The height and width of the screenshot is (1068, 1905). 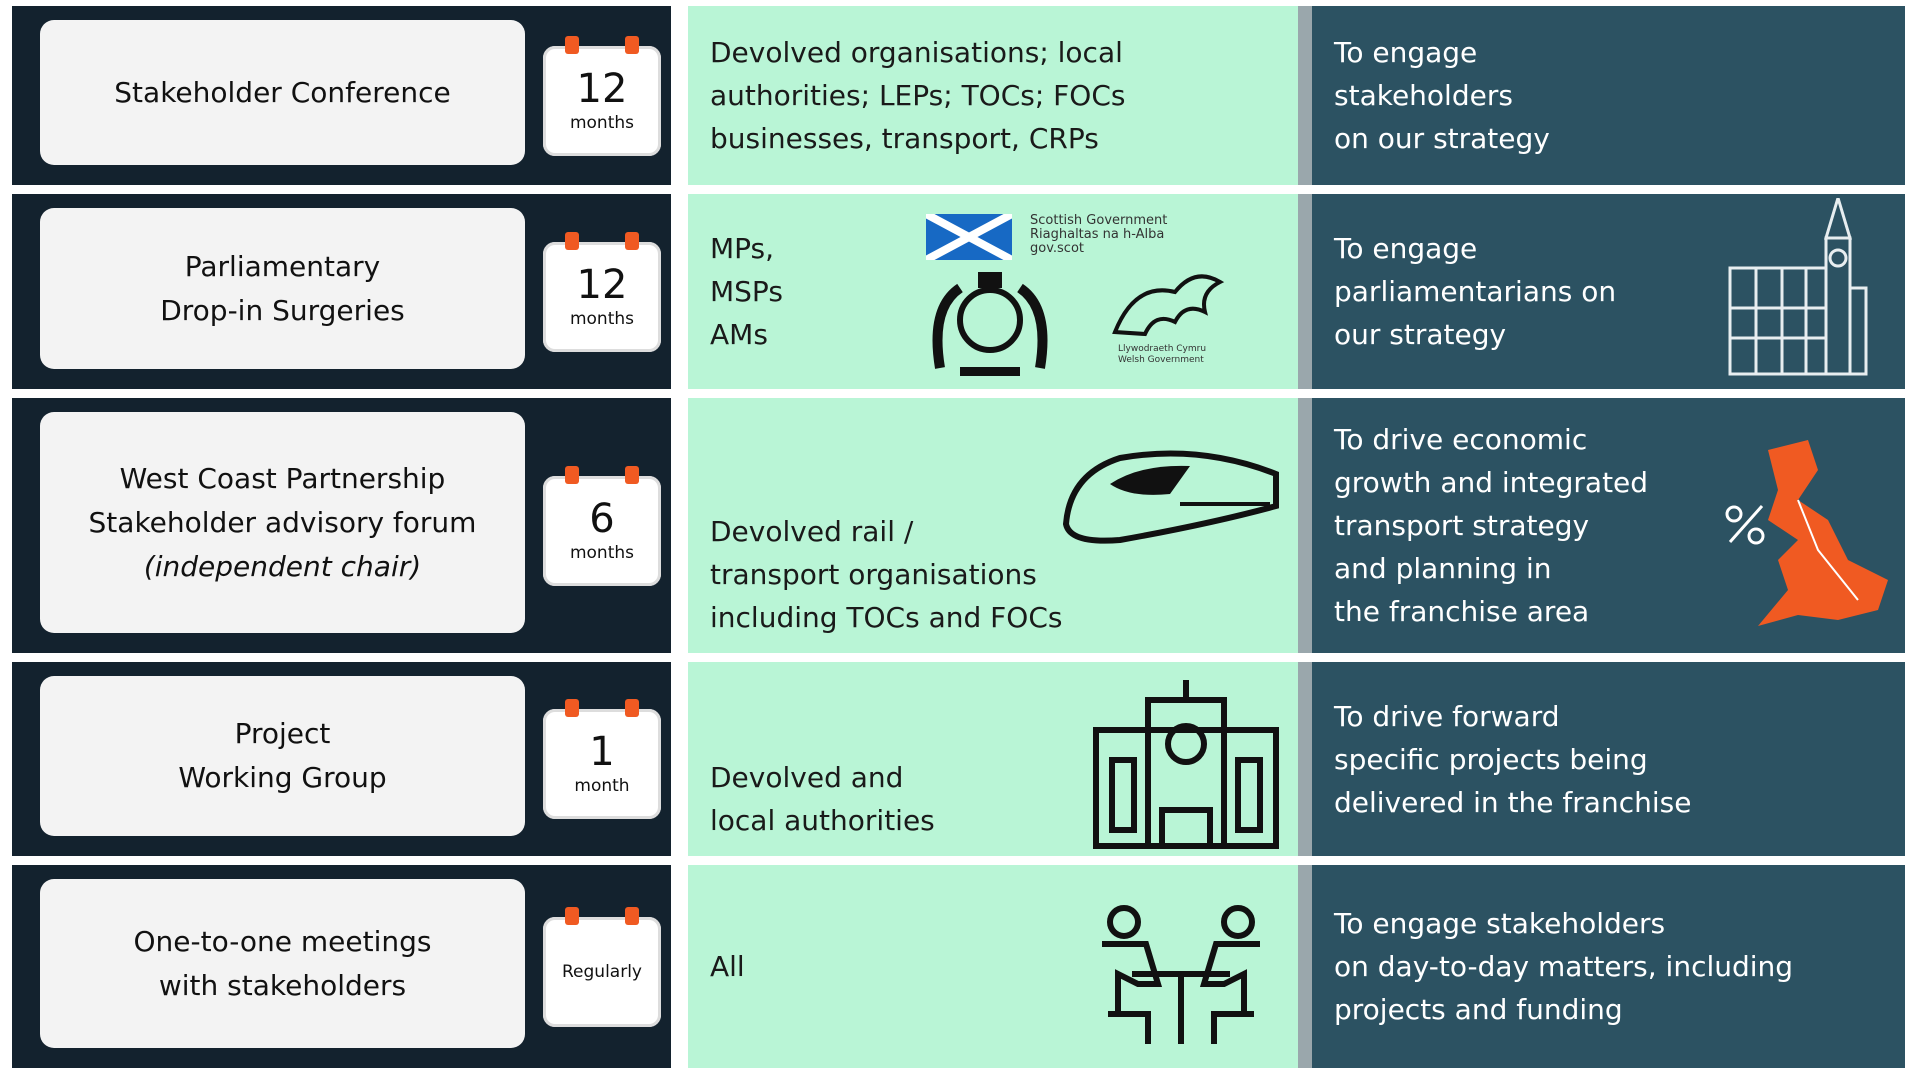 I want to click on royal-arms, so click(x=990, y=324).